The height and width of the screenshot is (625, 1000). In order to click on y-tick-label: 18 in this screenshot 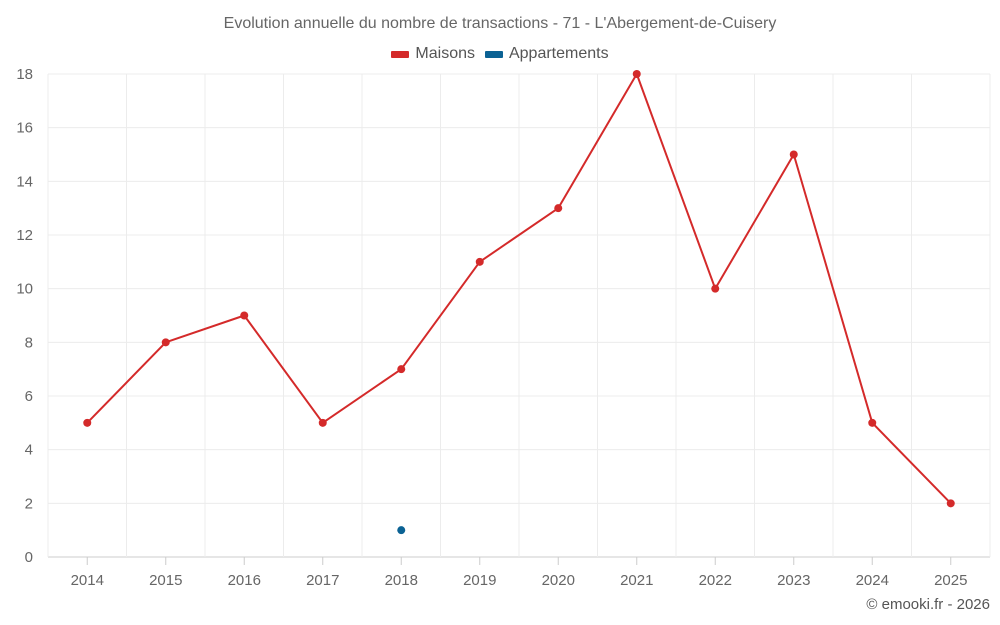, I will do `click(24, 74)`.